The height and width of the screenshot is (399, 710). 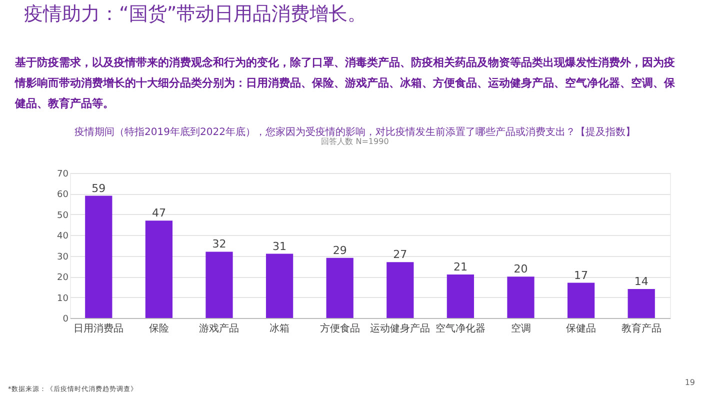 What do you see at coordinates (195, 14) in the screenshot?
I see `chart-title: 疫情助力：“国货”带动日用品消费增长。` at bounding box center [195, 14].